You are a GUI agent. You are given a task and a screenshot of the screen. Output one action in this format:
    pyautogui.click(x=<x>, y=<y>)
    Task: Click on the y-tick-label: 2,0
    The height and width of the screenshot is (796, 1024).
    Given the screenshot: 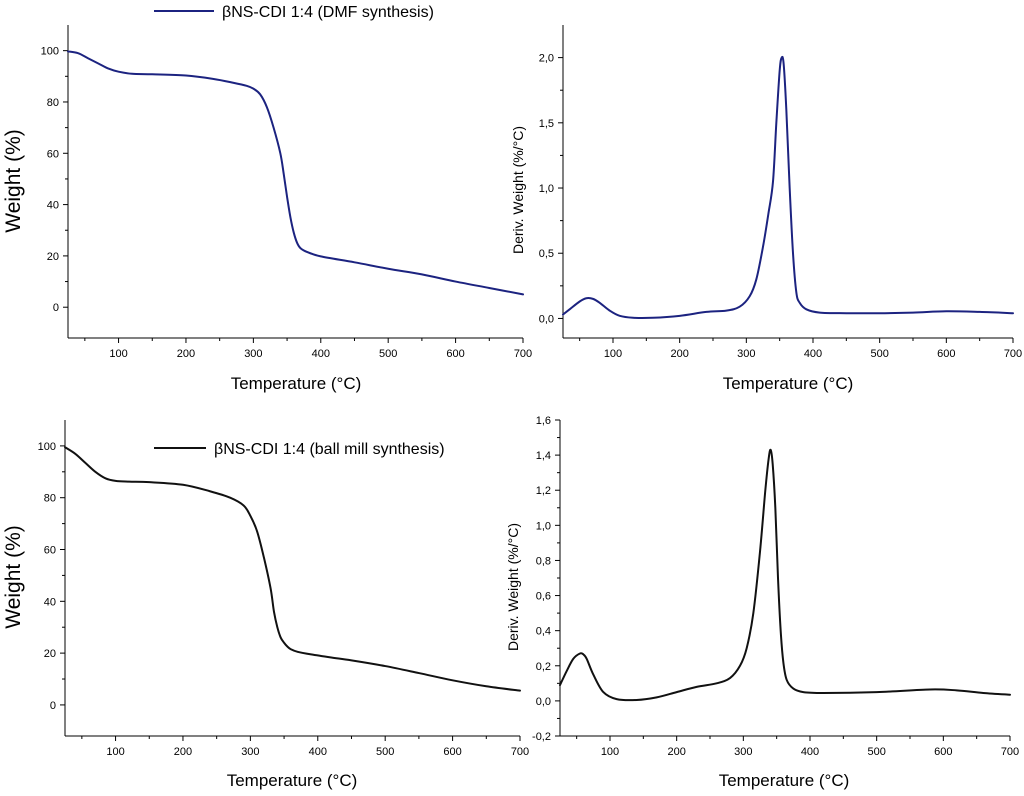 What is the action you would take?
    pyautogui.click(x=546, y=59)
    